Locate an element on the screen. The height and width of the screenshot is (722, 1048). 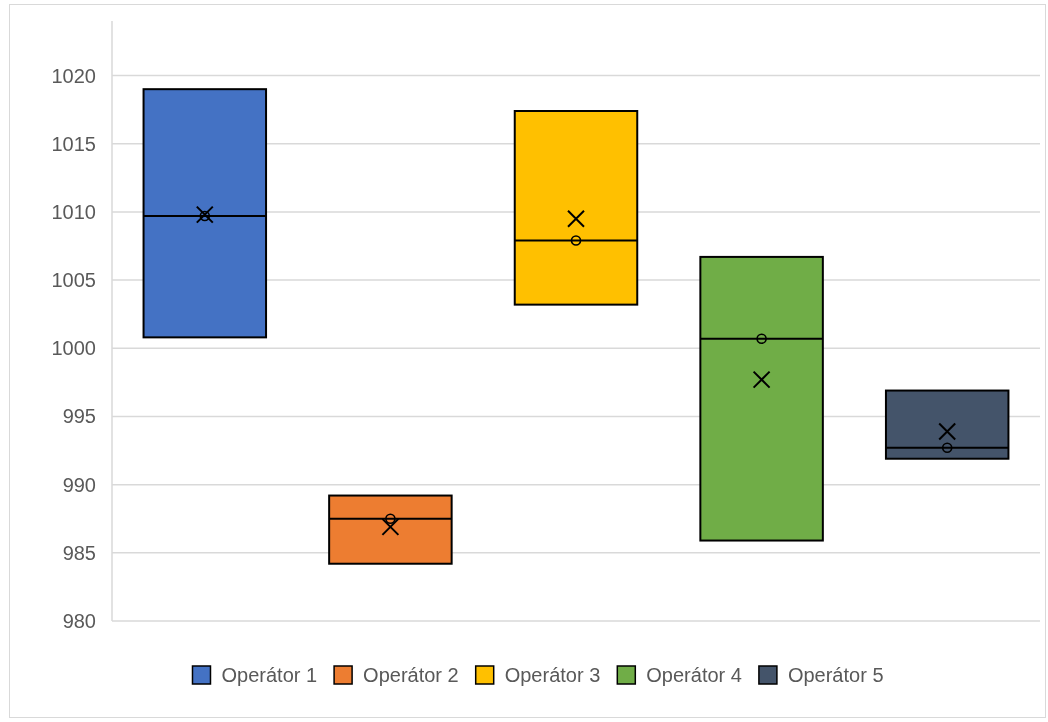
legend-label: Operátor 5 is located at coordinates (835, 675).